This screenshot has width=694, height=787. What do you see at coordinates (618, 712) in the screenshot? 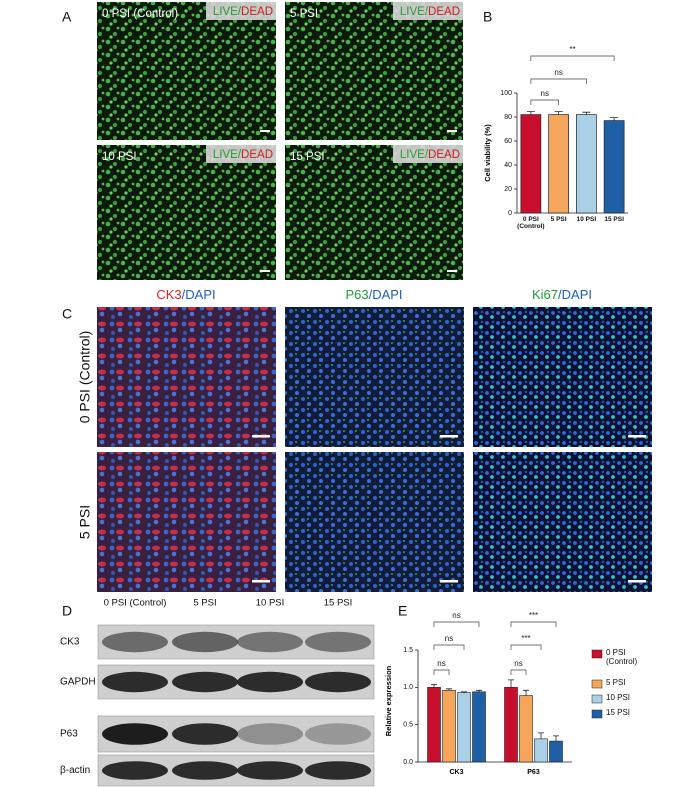
I see `legend-label-box: 15 PSI` at bounding box center [618, 712].